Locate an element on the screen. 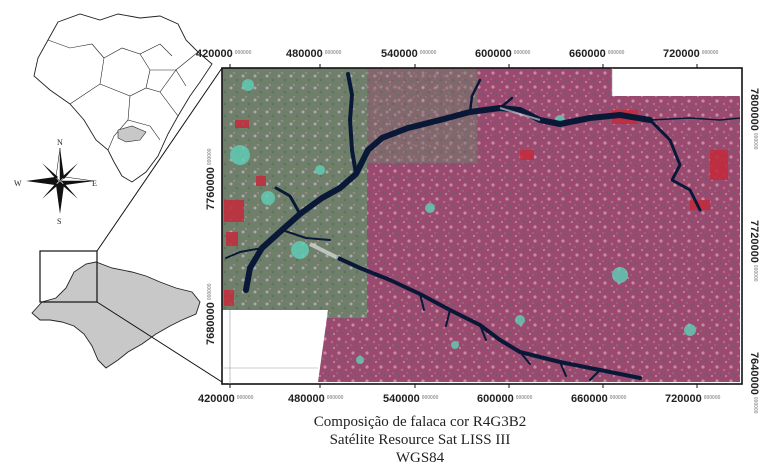  bottom-tick-major: 480000 is located at coordinates (306, 399).